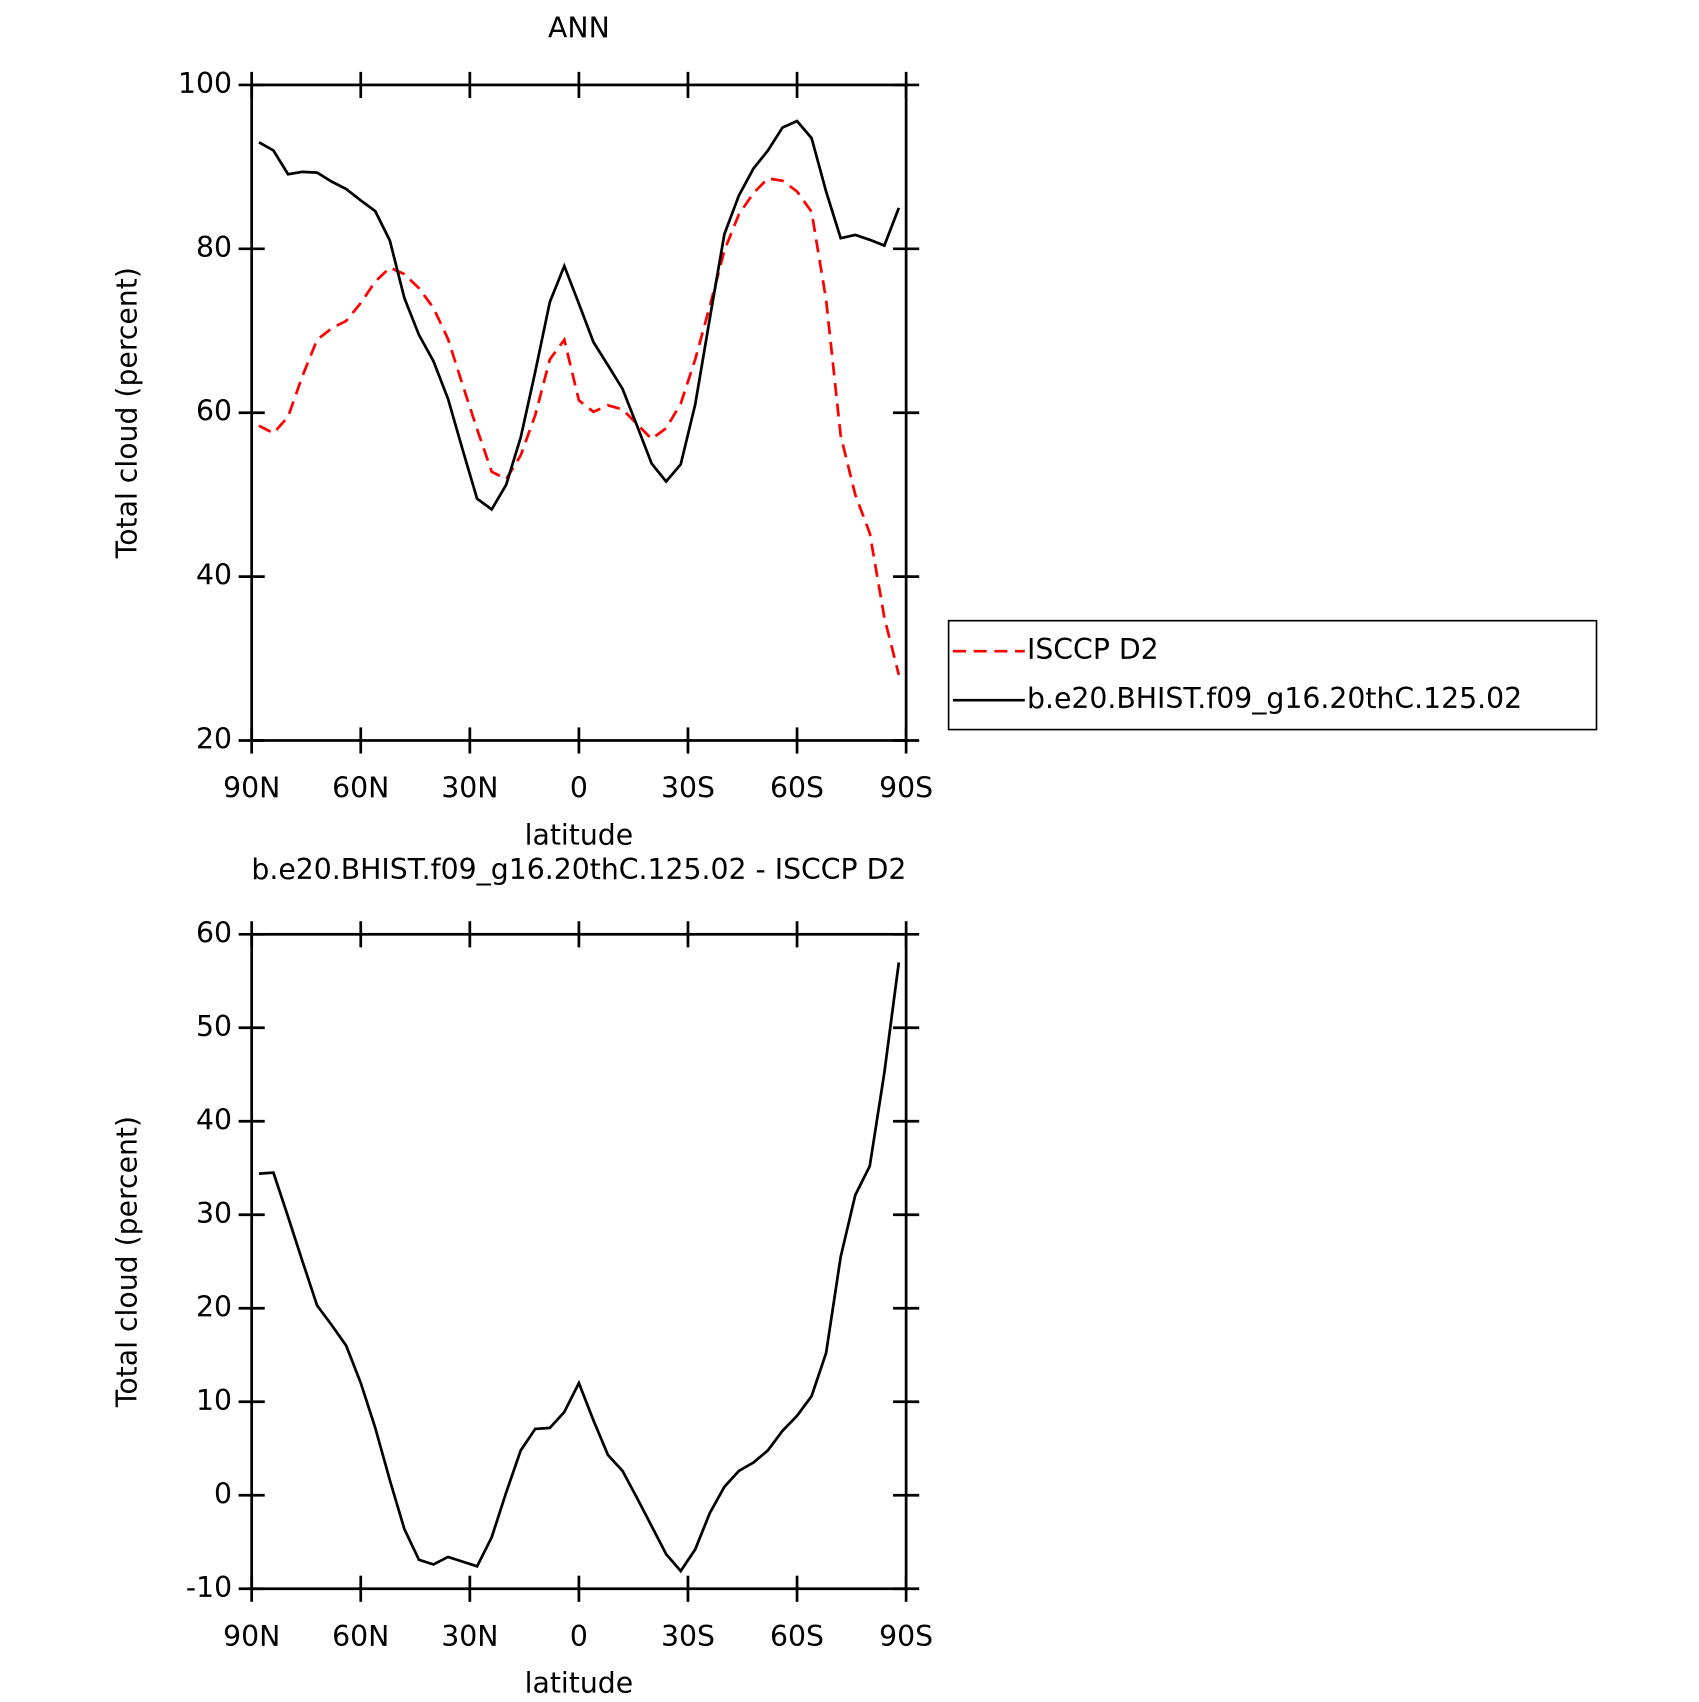 This screenshot has height=1702, width=1699. What do you see at coordinates (214, 1026) in the screenshot?
I see `y-tick-label: 50` at bounding box center [214, 1026].